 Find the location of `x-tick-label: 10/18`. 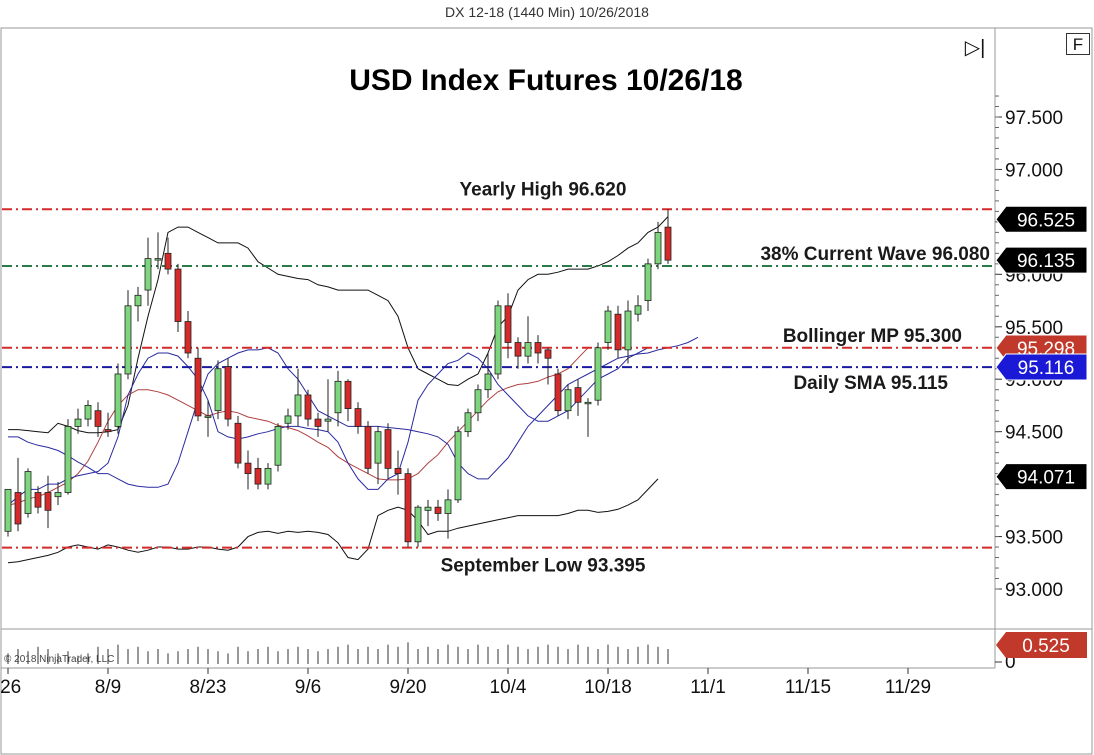

x-tick-label: 10/18 is located at coordinates (608, 687).